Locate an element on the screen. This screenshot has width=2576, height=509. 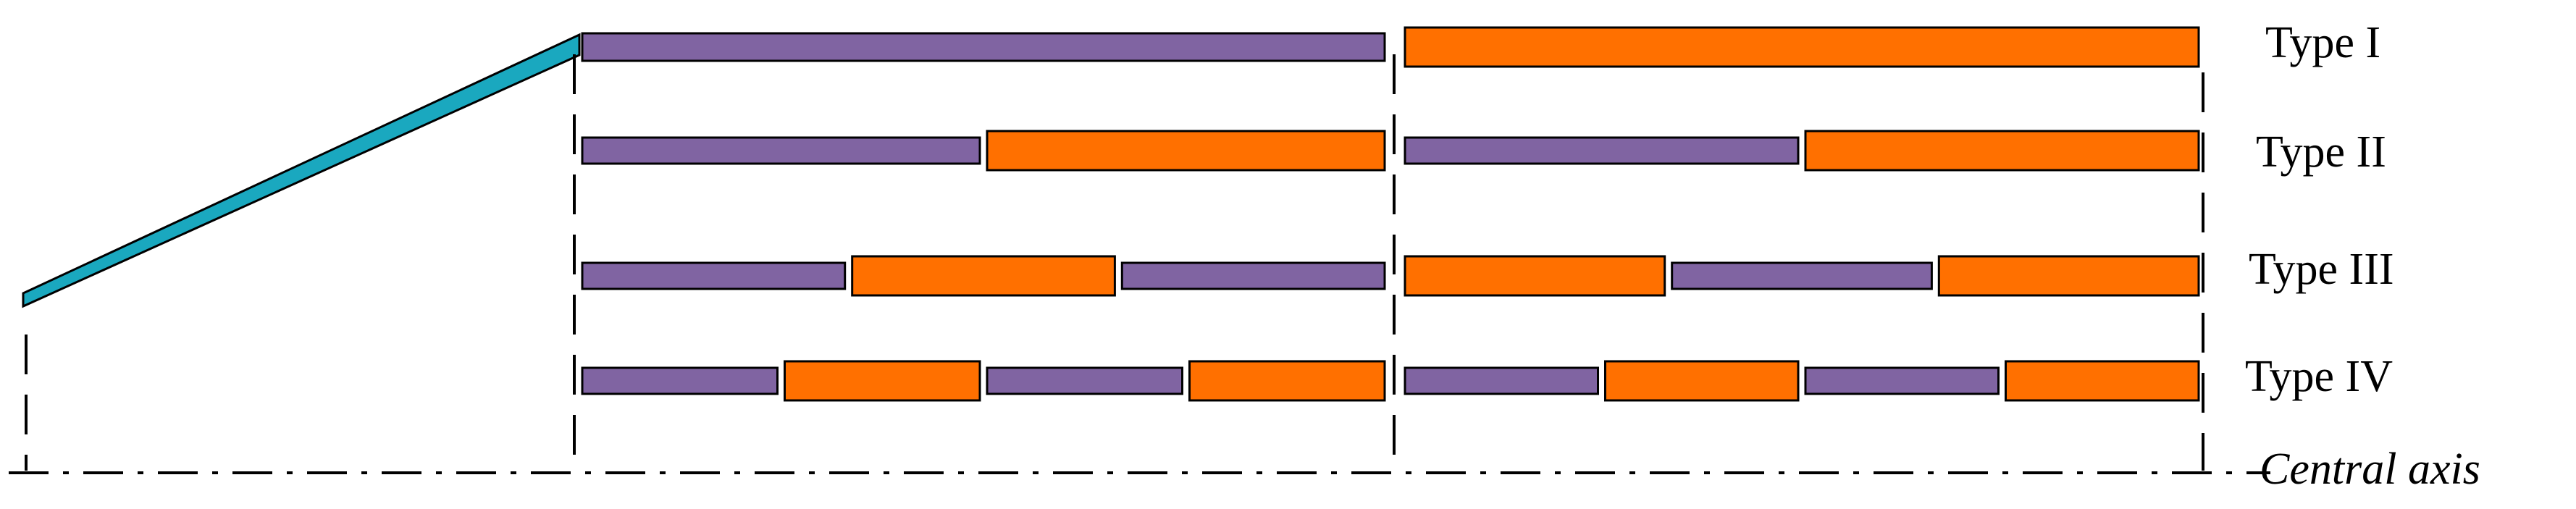
type-label-1: Type I is located at coordinates (2322, 42).